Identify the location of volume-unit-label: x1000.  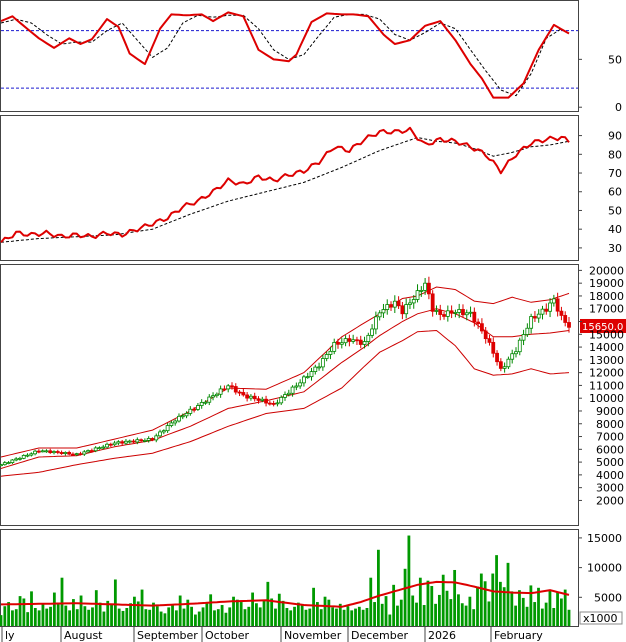
(600, 618).